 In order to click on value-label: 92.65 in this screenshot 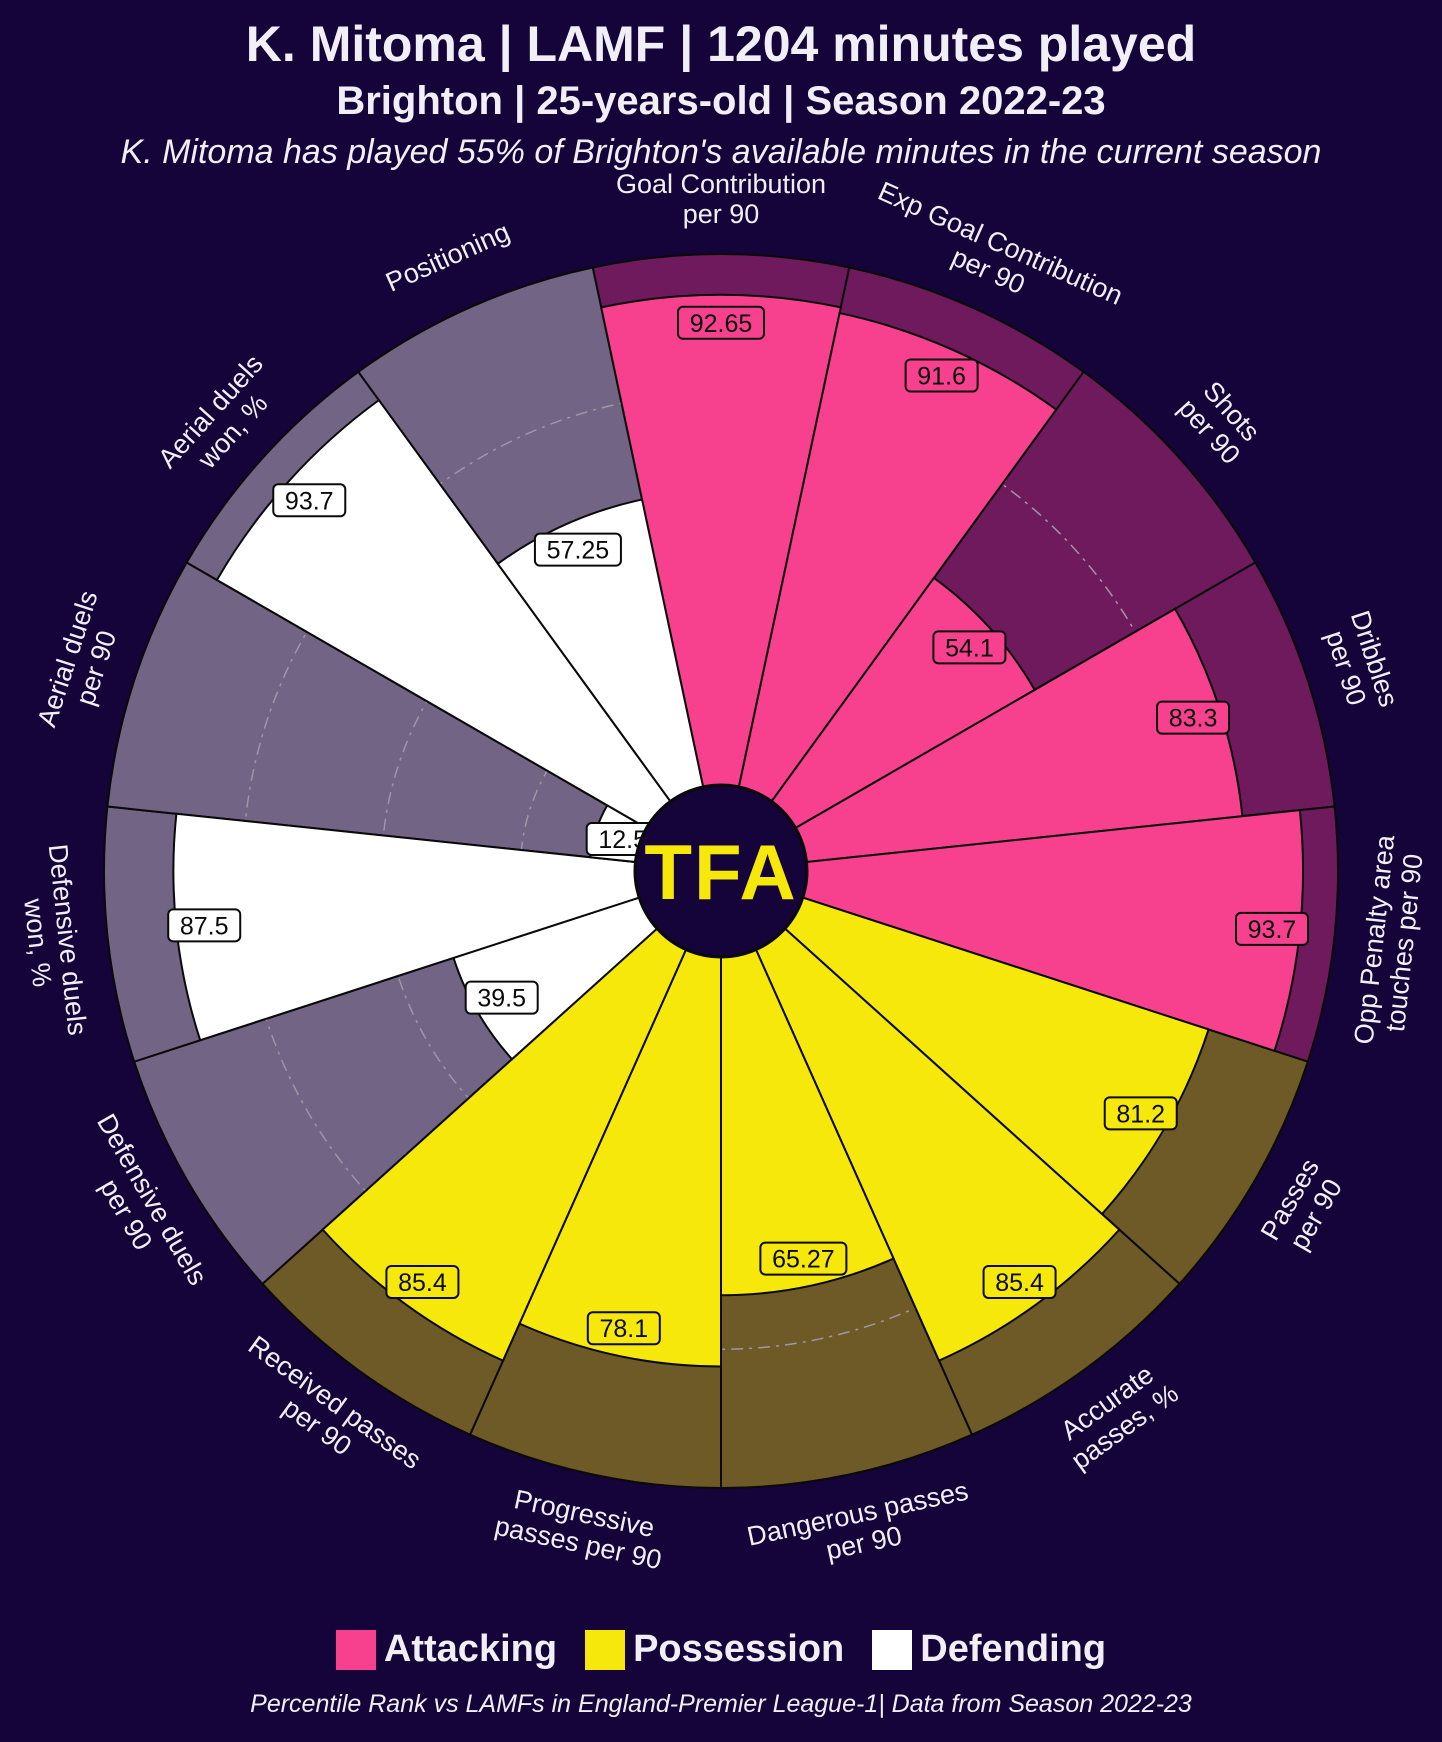, I will do `click(721, 322)`.